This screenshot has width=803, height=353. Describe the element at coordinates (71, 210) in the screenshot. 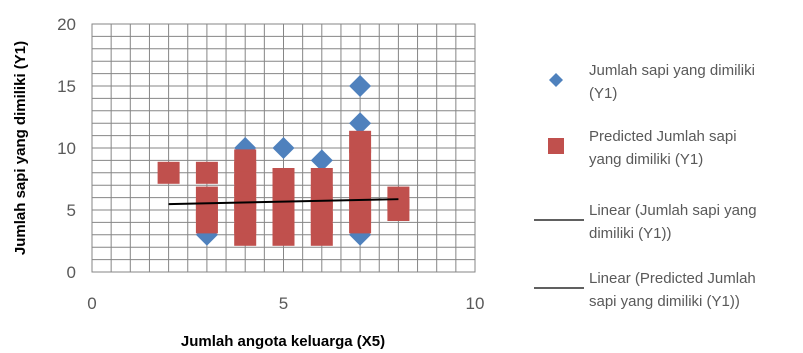

I see `y-tick-label: 5` at that location.